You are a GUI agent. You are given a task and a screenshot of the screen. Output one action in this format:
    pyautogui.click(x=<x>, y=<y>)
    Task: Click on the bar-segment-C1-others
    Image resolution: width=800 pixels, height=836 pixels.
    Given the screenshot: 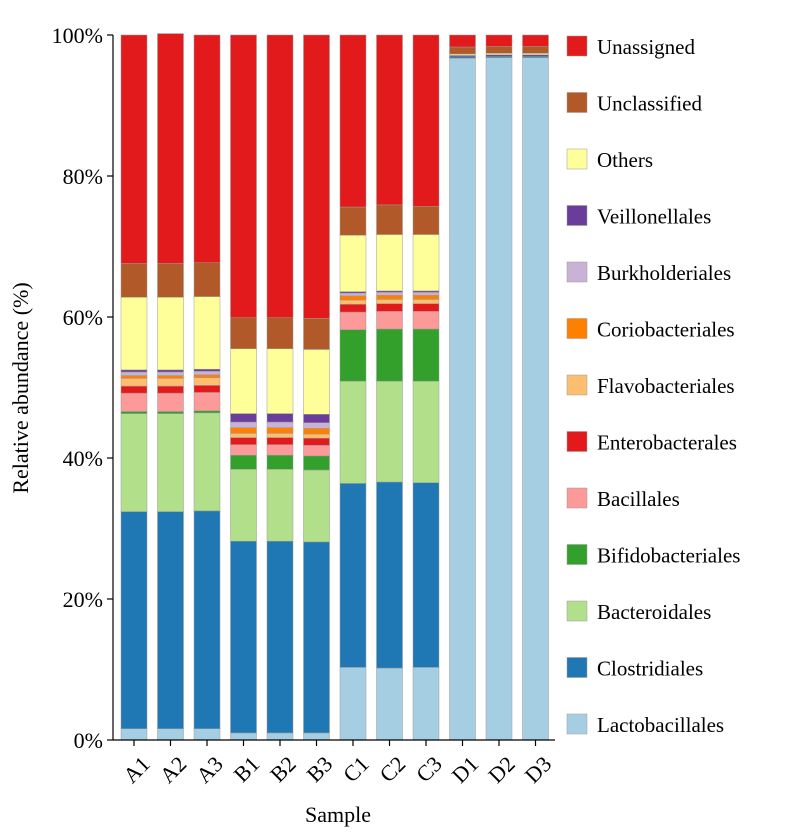 What is the action you would take?
    pyautogui.click(x=353, y=263)
    